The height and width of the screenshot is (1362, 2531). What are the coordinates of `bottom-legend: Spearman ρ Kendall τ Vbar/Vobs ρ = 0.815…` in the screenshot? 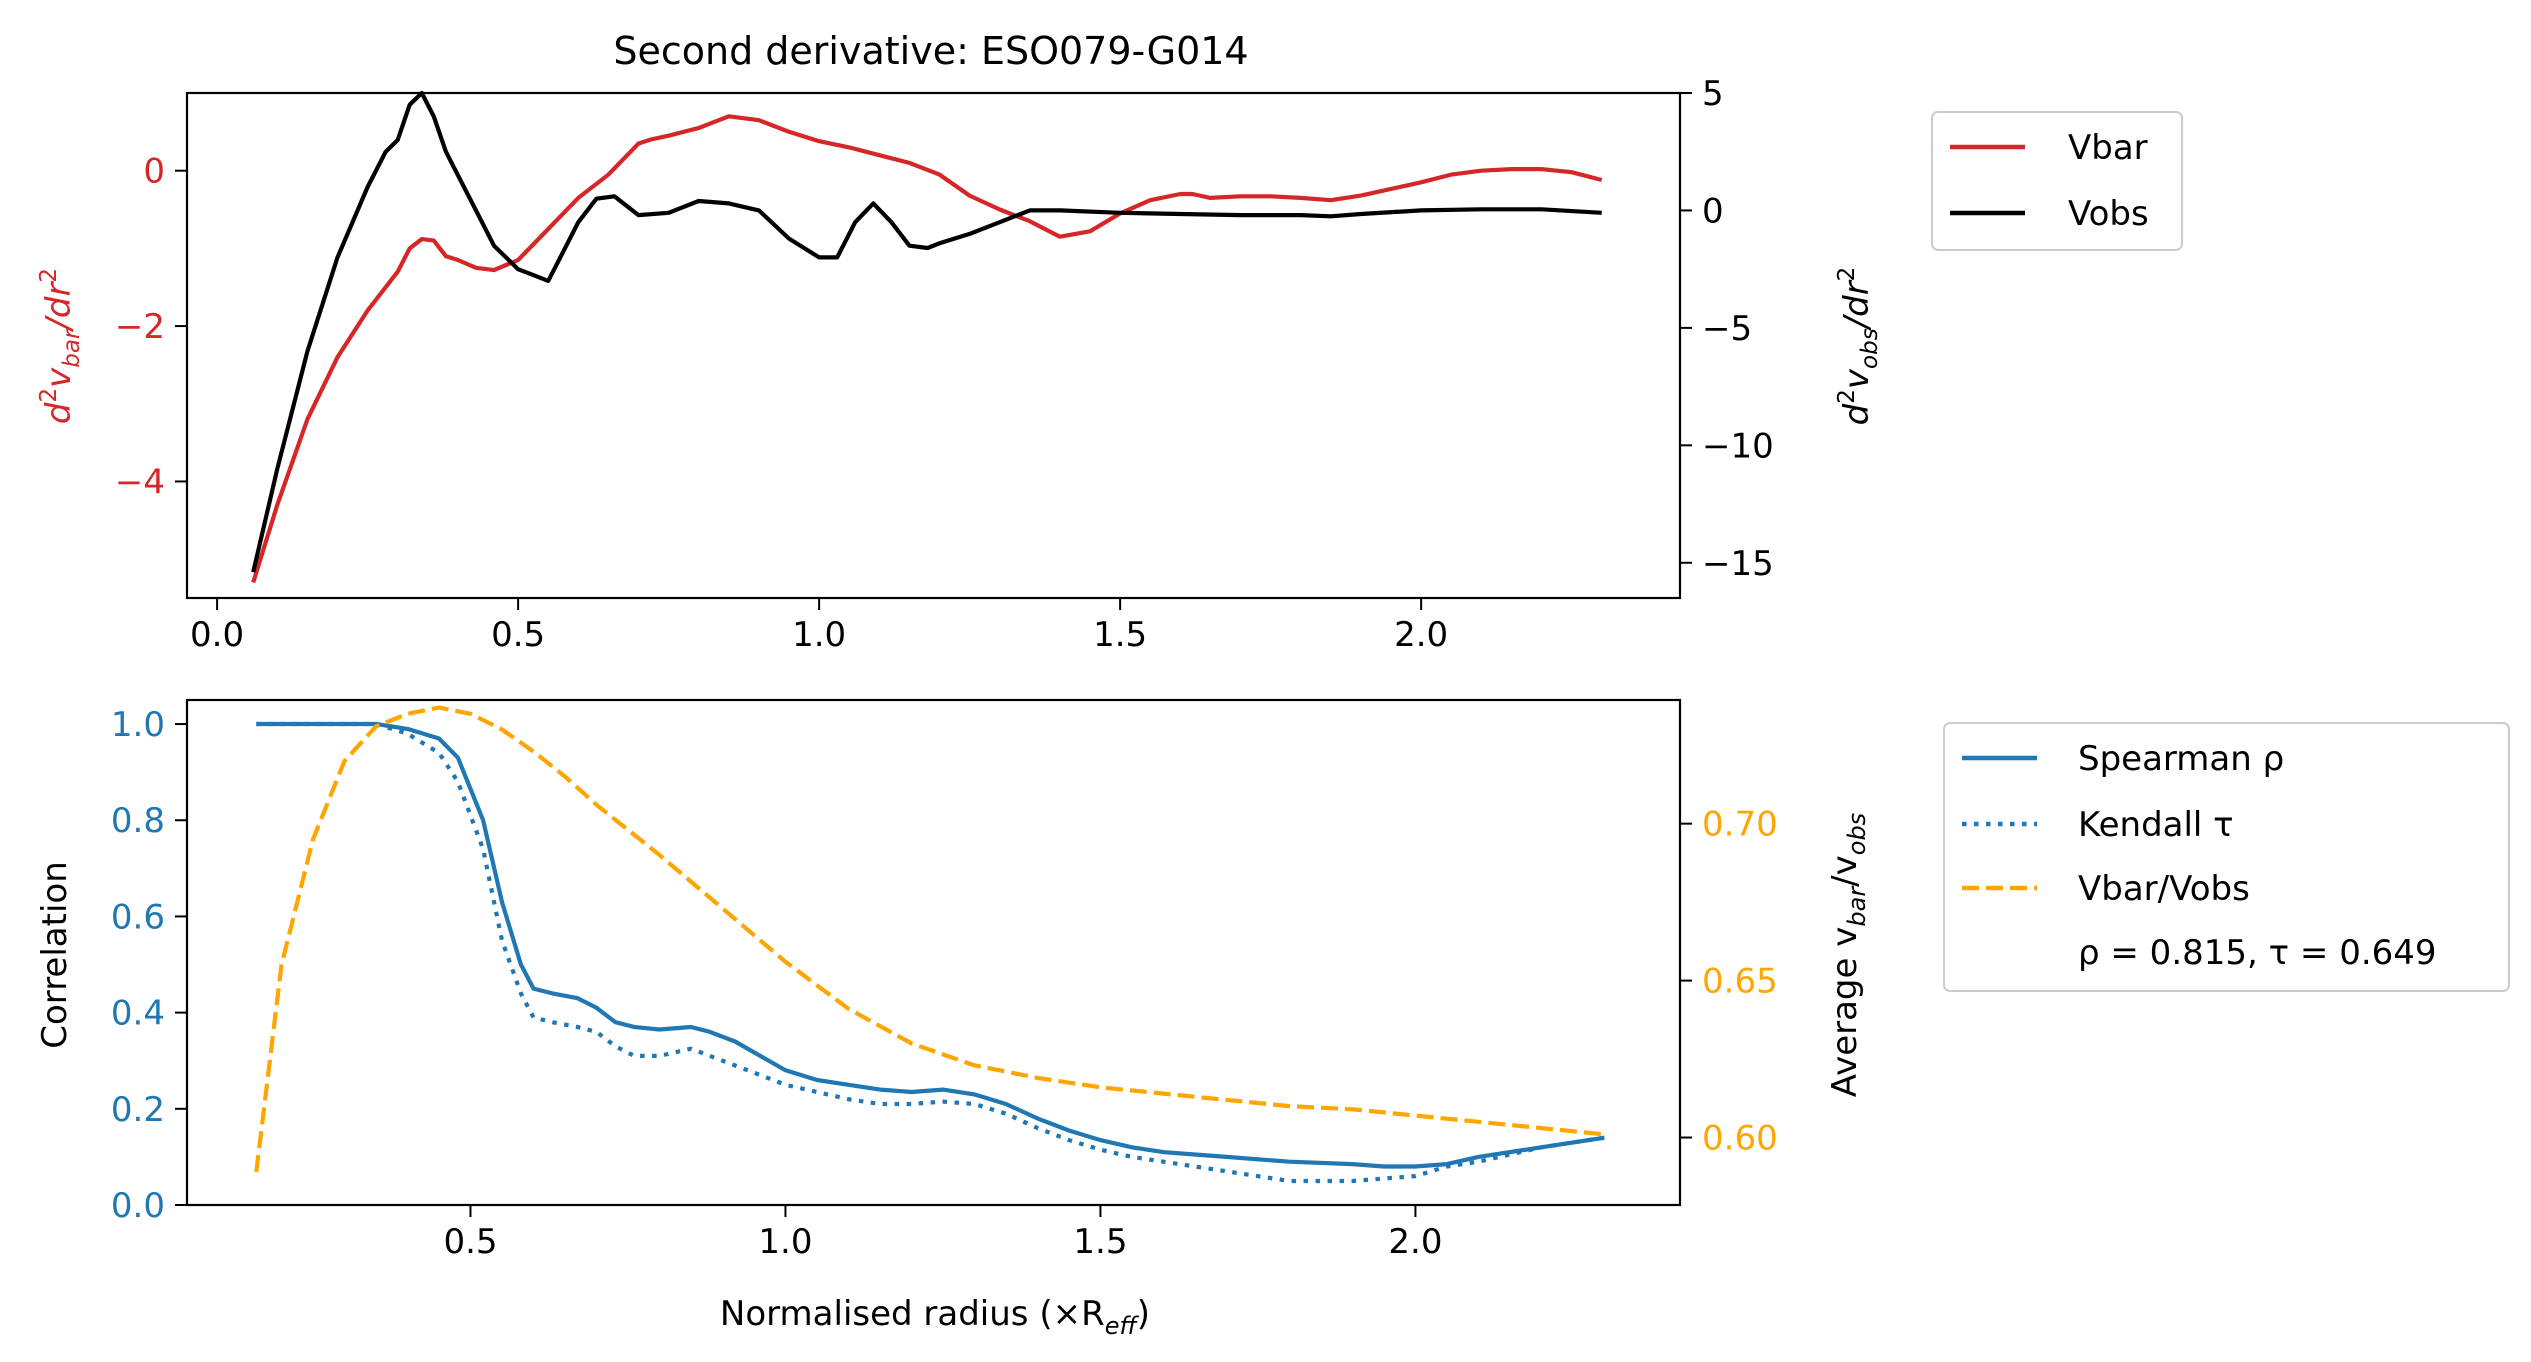 It's located at (2226, 857).